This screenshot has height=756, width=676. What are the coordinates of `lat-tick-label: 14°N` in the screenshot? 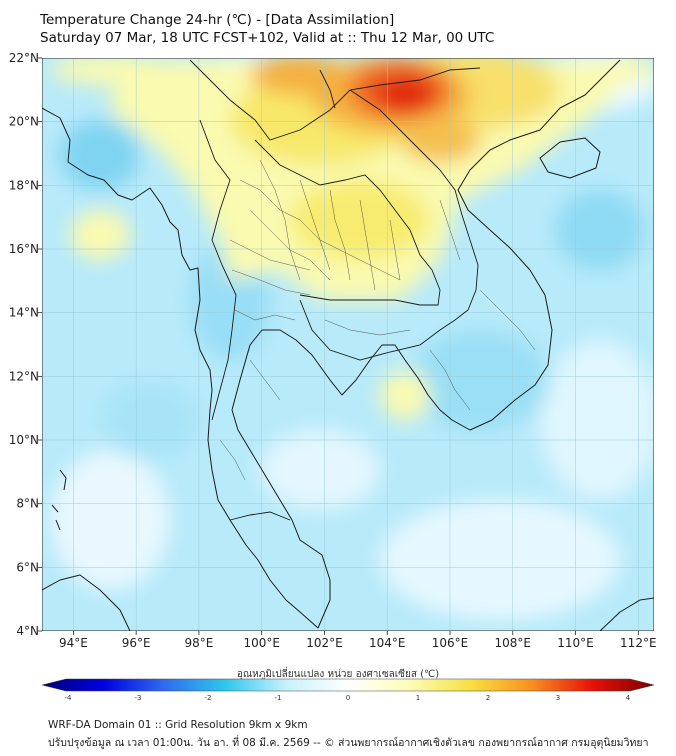 It's located at (24, 313).